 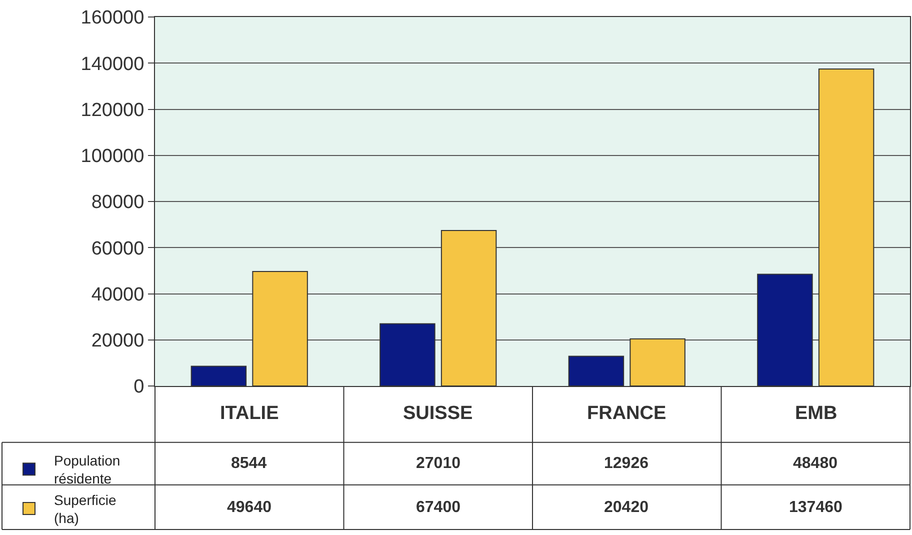 I want to click on x-tick-label: ITALIE, so click(x=249, y=413).